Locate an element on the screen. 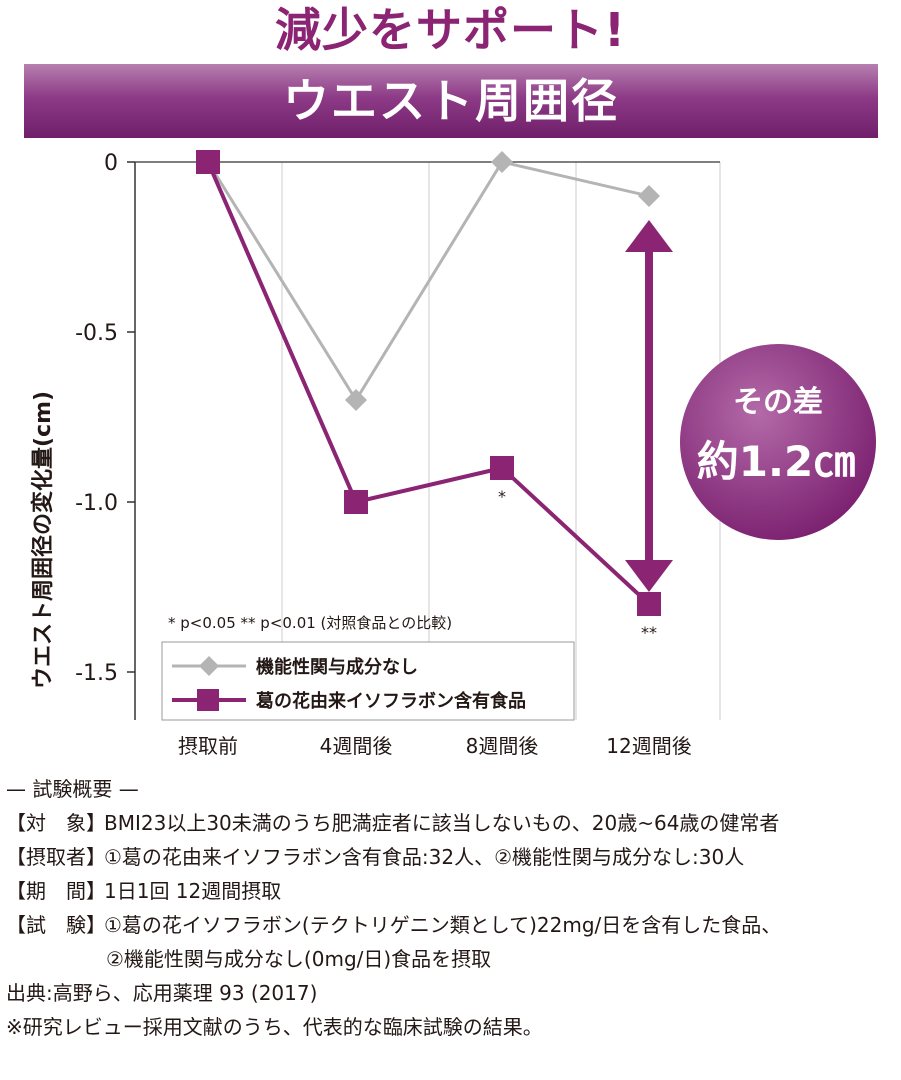 The height and width of the screenshot is (1080, 901). y-tick-label: -1.0 is located at coordinates (96, 503).